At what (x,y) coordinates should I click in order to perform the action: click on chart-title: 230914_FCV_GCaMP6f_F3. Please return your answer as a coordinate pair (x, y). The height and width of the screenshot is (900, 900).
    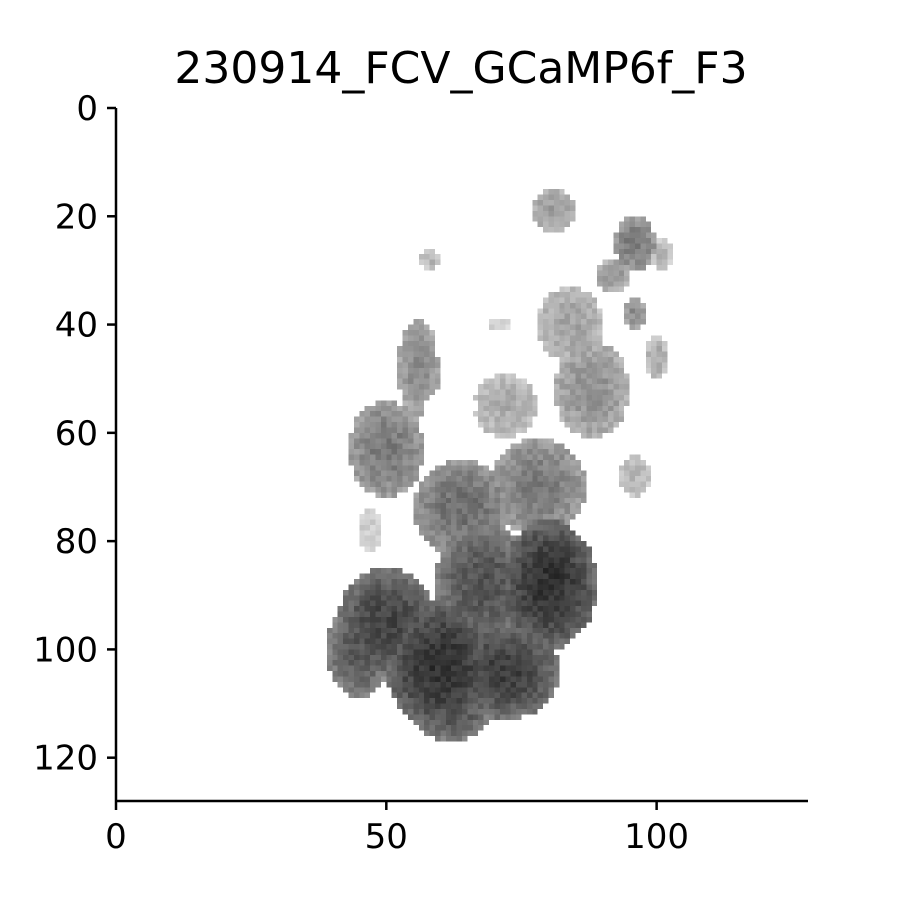
    Looking at the image, I should click on (460, 68).